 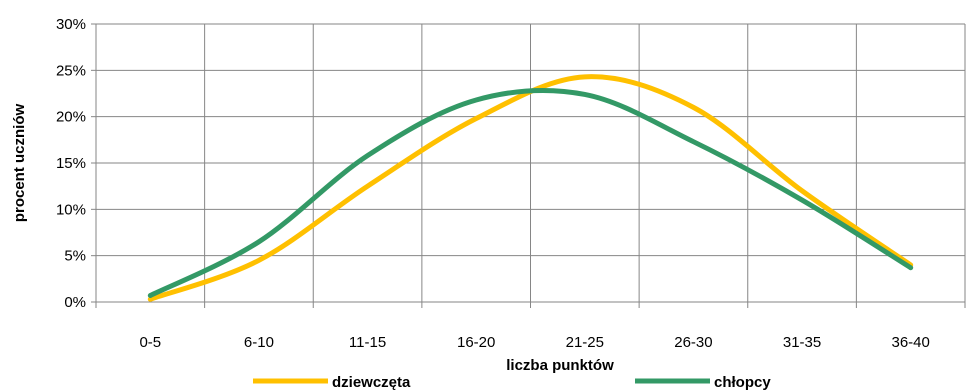 I want to click on y-tick-label: 5%, so click(x=75, y=256).